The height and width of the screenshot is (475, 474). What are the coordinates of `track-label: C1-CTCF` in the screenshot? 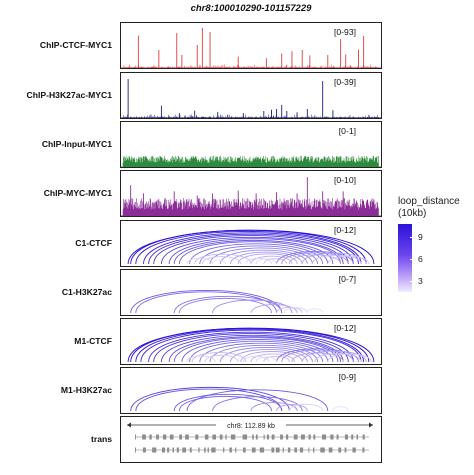 It's located at (93, 242).